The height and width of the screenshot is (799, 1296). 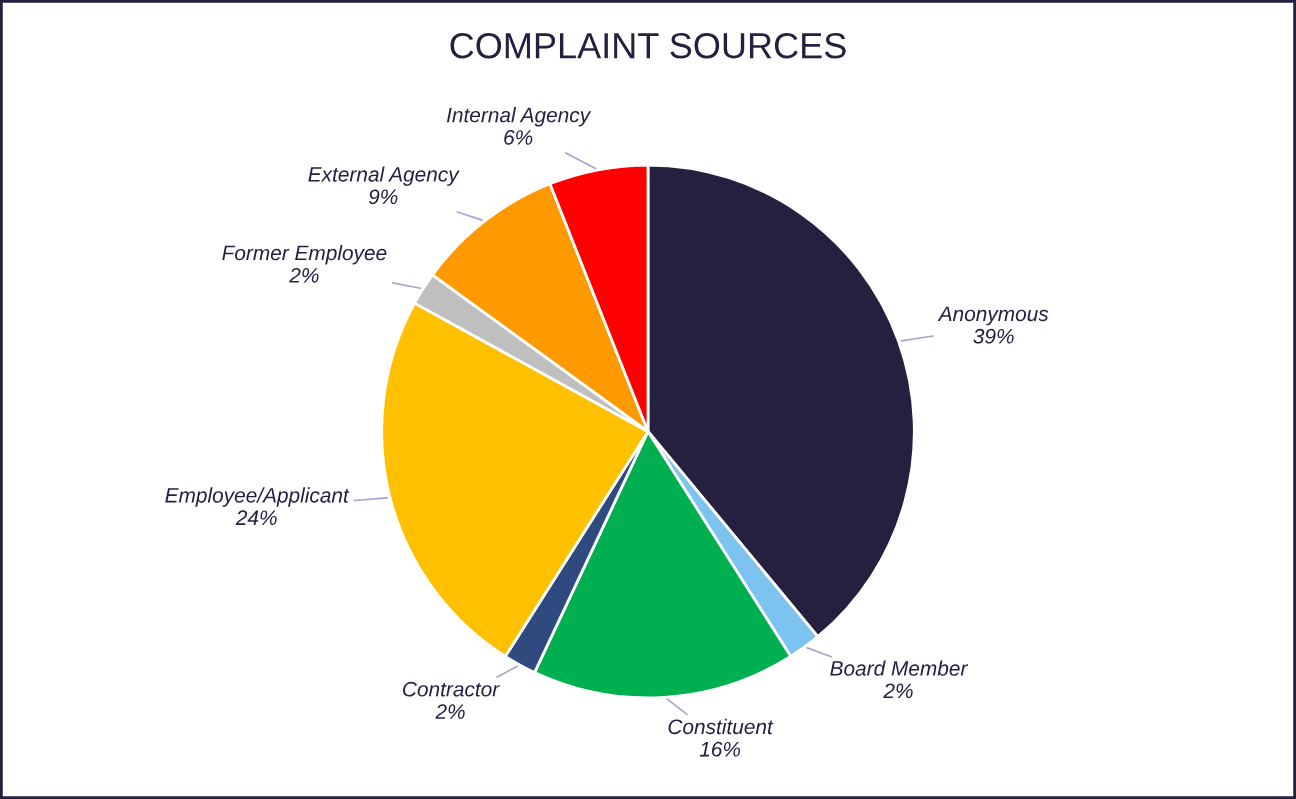 I want to click on slice-label: Internal Agency, so click(x=519, y=117).